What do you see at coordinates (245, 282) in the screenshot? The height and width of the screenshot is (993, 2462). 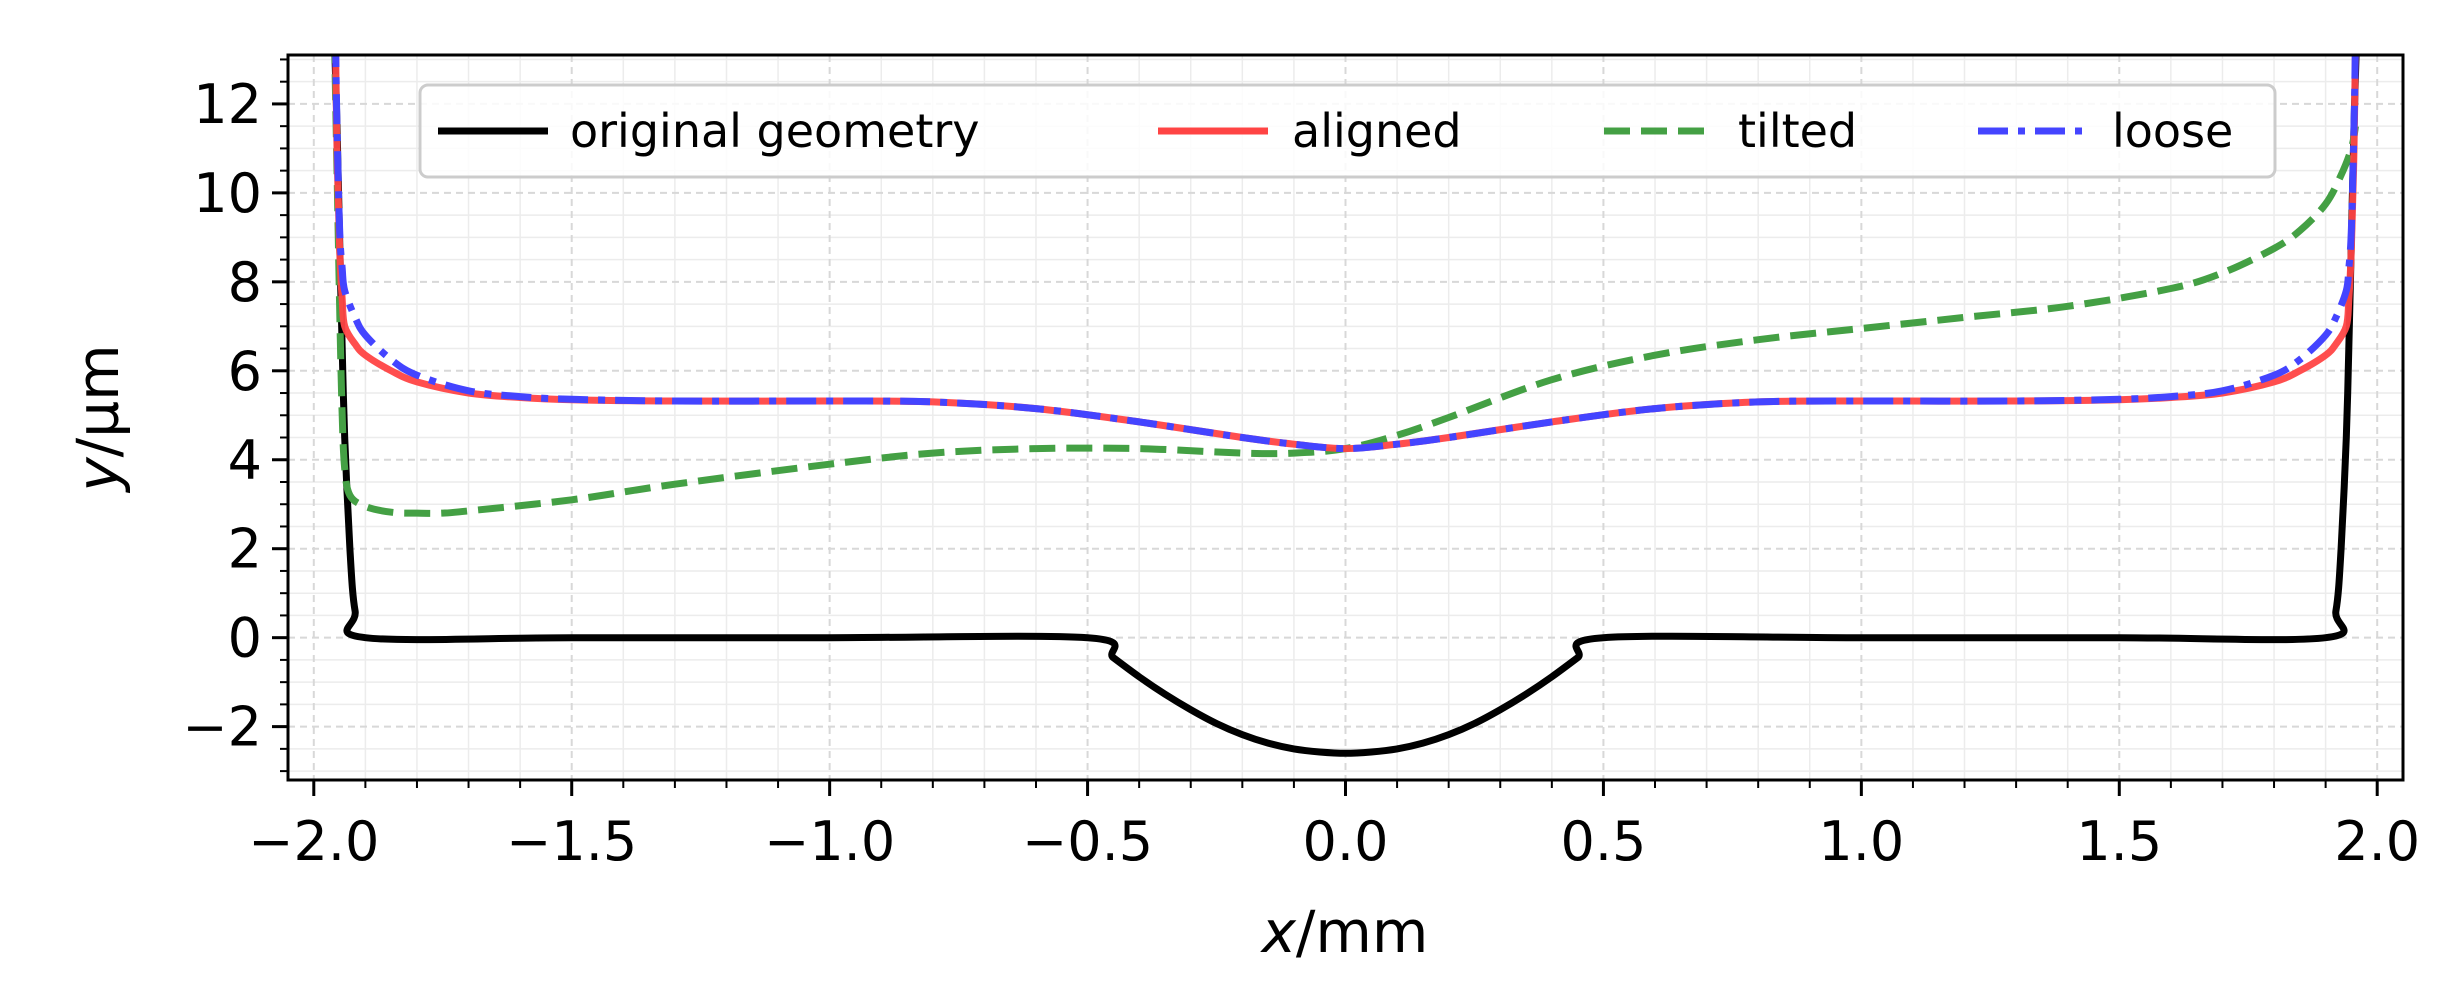 I see `y-tick-label: 8` at bounding box center [245, 282].